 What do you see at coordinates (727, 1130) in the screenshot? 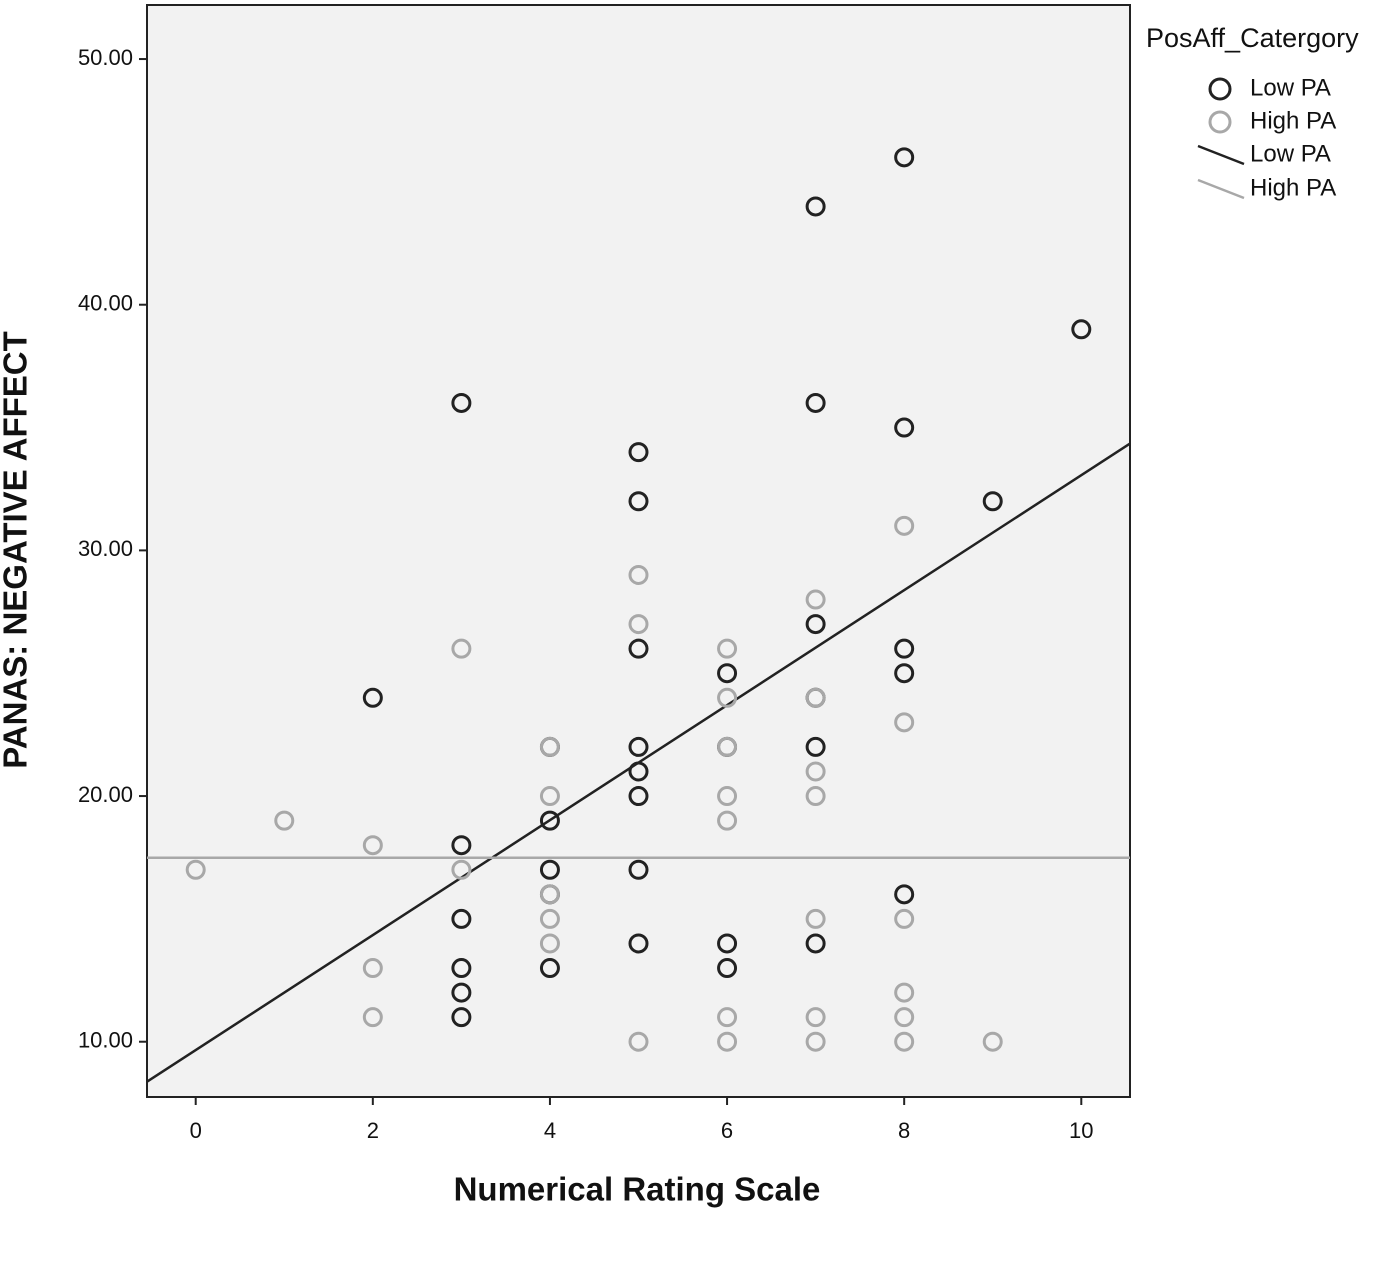
I see `x-tick-label: 6` at bounding box center [727, 1130].